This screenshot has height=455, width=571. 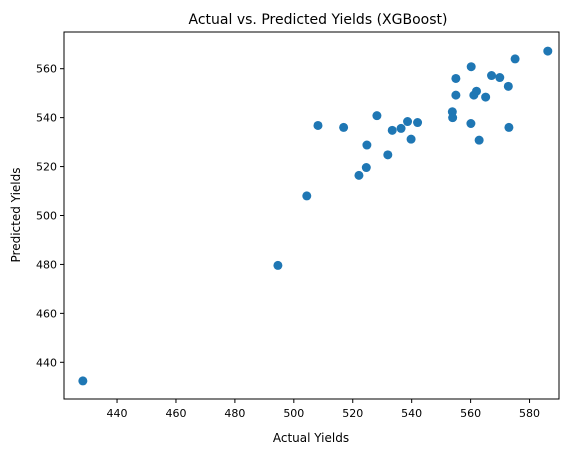 I want to click on chart-title: Actual vs. Predicted Yields (XGBoost), so click(x=318, y=20).